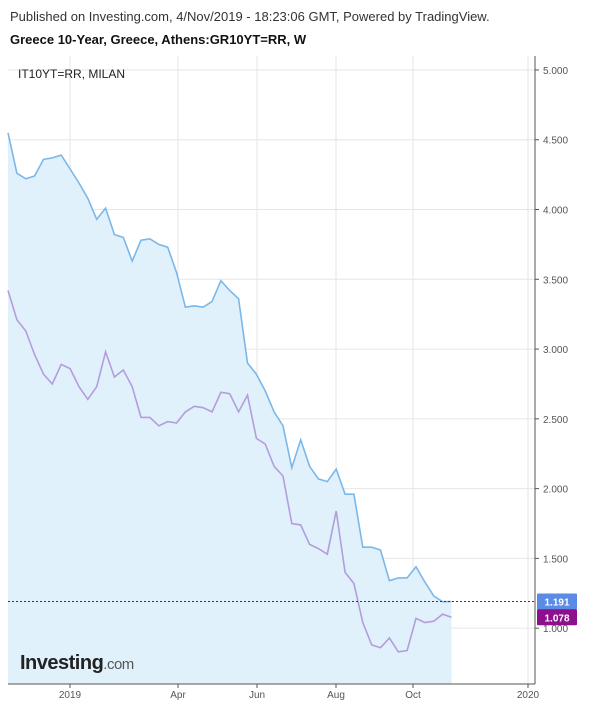 The image size is (600, 708). What do you see at coordinates (299, 692) in the screenshot?
I see `time-axis: 2019 Apr Jun Aug Oct 2020` at bounding box center [299, 692].